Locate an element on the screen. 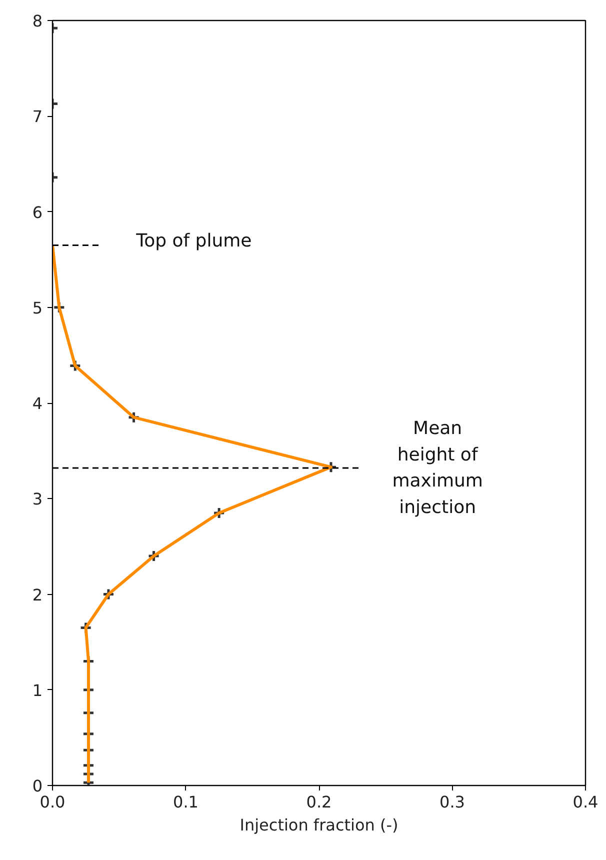 This screenshot has height=860, width=606. x-tick-label: 0.2 is located at coordinates (319, 802).